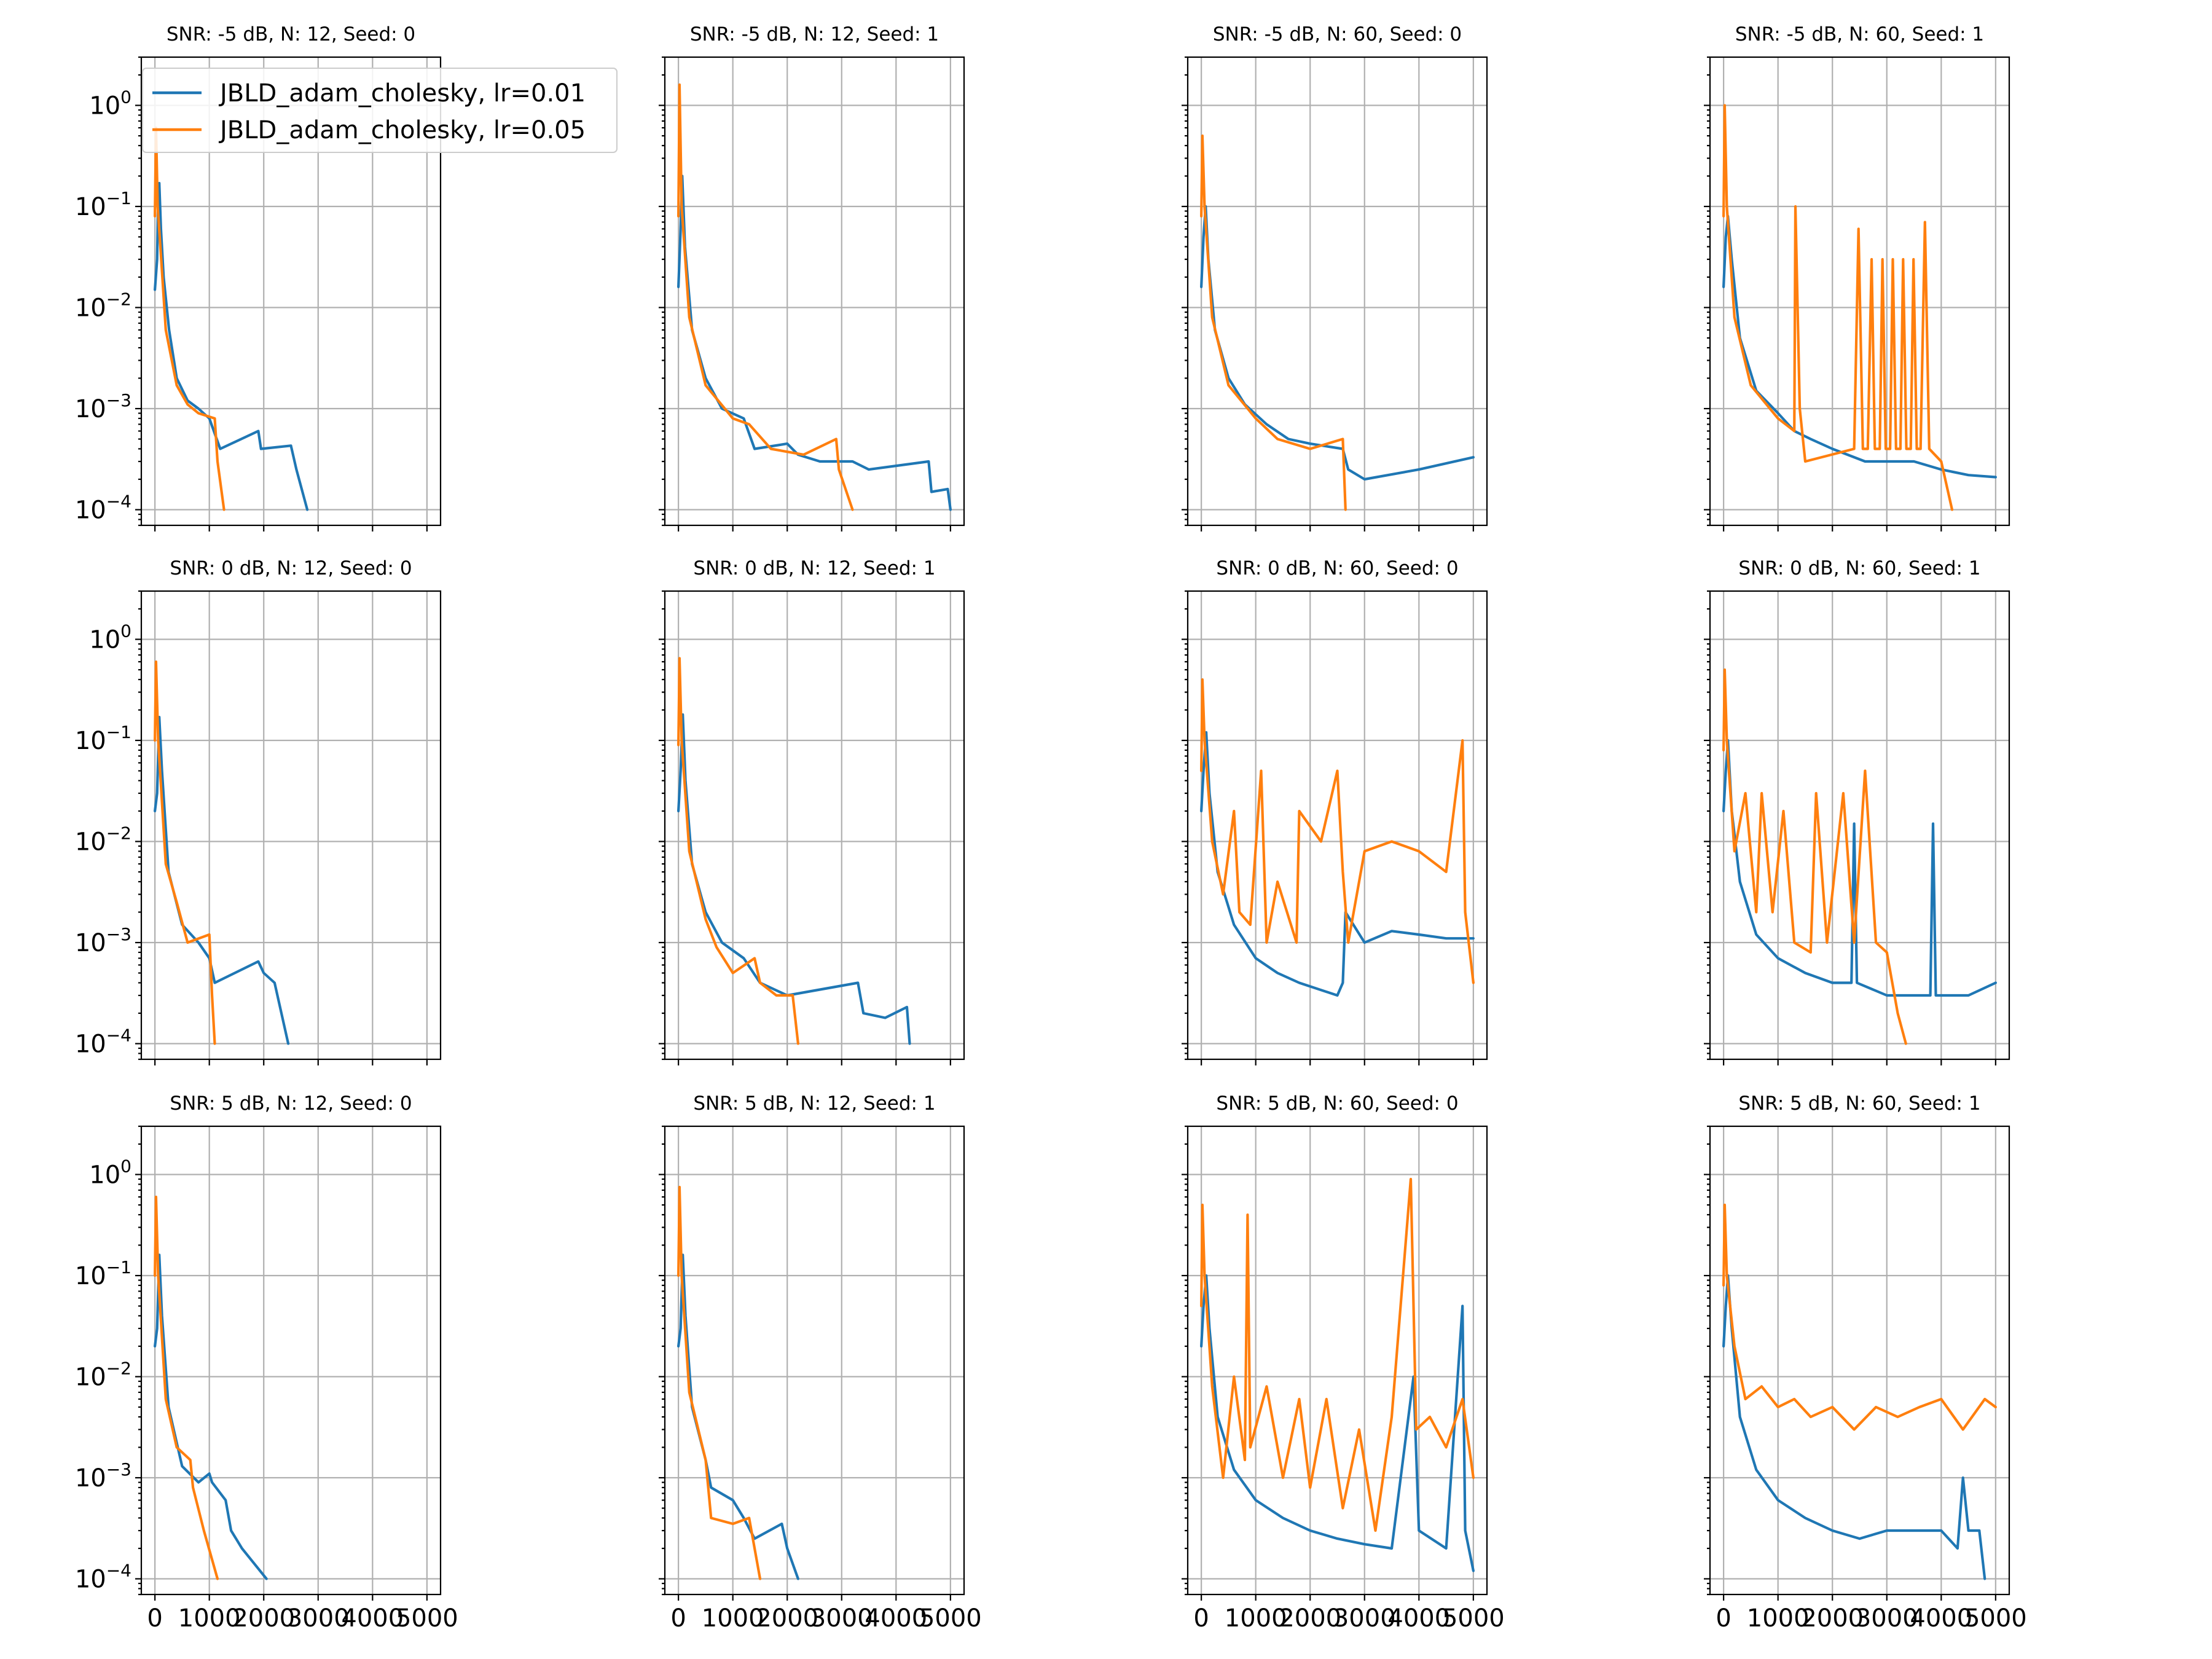  What do you see at coordinates (1859, 568) in the screenshot?
I see `subplot-title: SNR: 0 dB, N: 60, Seed: 1` at bounding box center [1859, 568].